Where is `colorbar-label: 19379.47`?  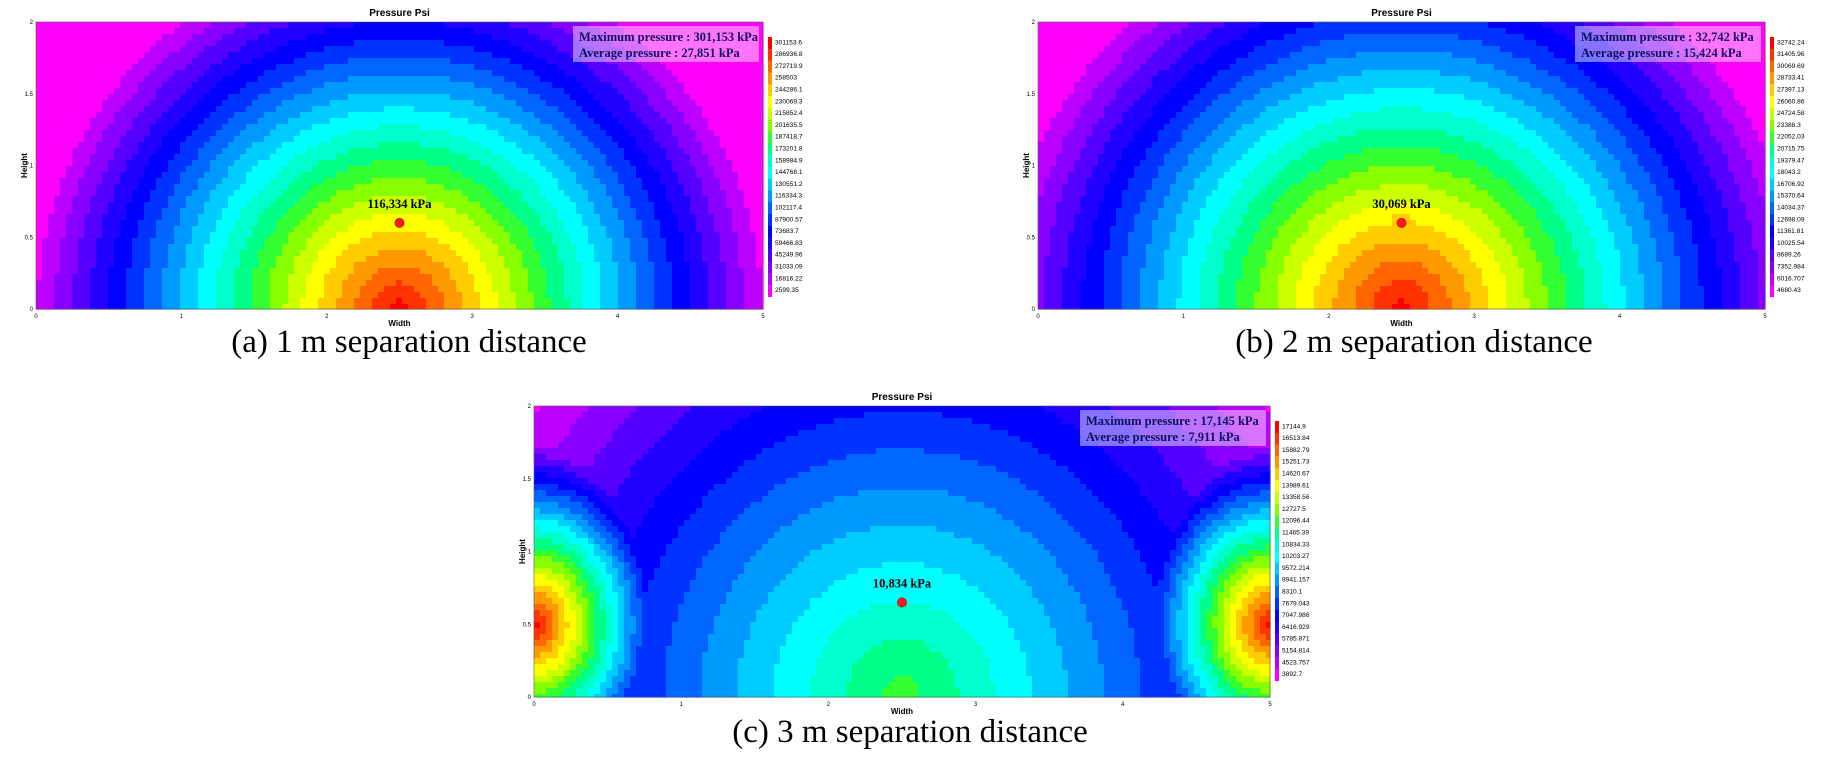 colorbar-label: 19379.47 is located at coordinates (1791, 160).